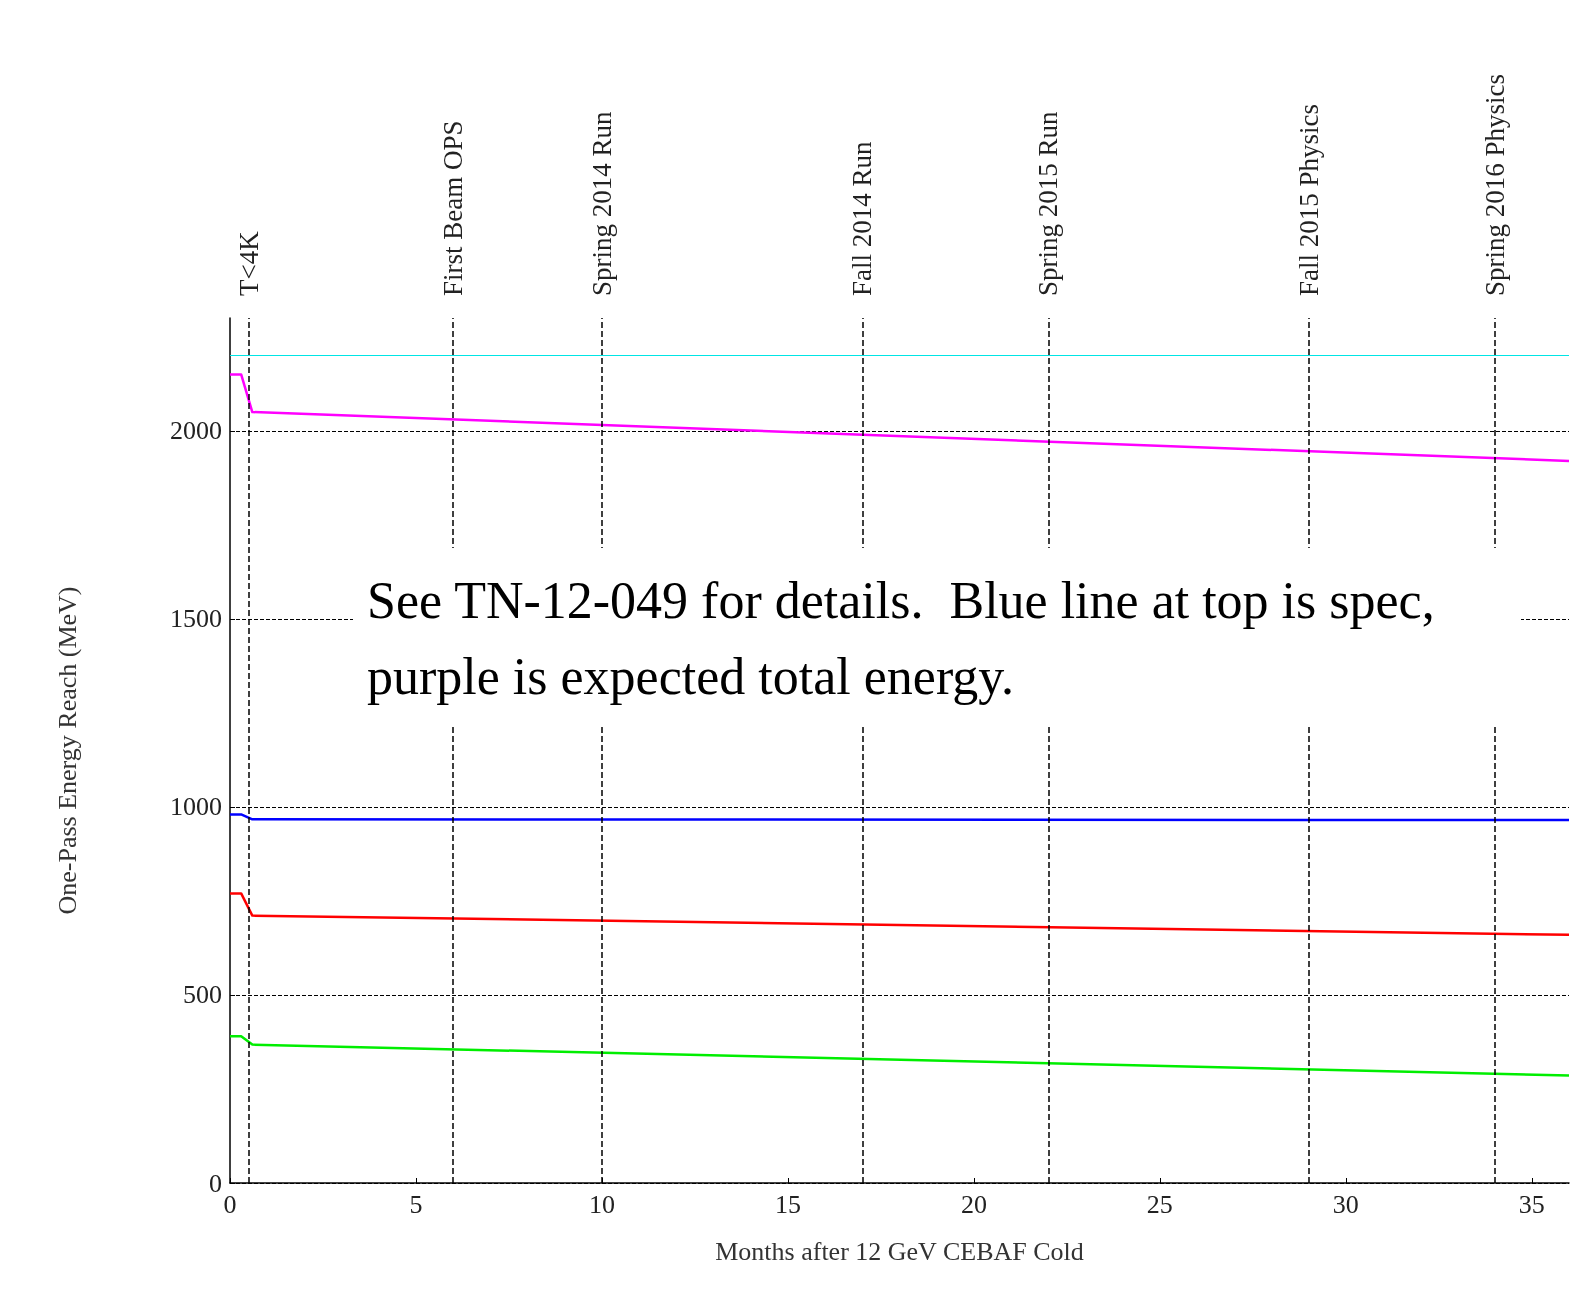 The width and height of the screenshot is (1585, 1297). I want to click on x-tick-label: 10, so click(601, 1204).